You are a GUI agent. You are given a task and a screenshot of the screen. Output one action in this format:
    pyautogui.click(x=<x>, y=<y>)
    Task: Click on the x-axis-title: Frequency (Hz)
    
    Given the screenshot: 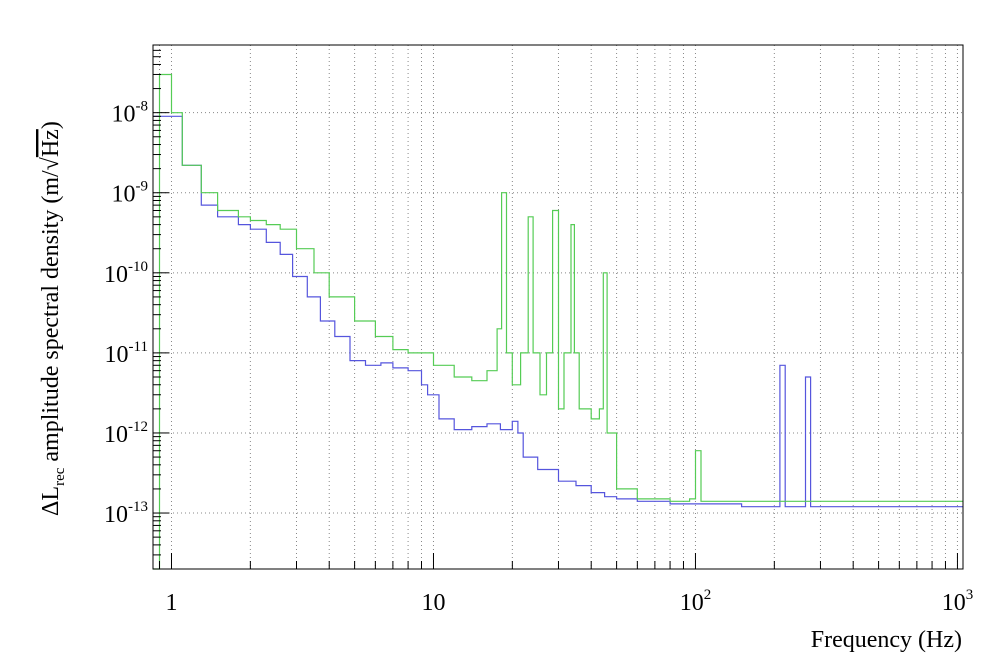 What is the action you would take?
    pyautogui.click(x=886, y=640)
    